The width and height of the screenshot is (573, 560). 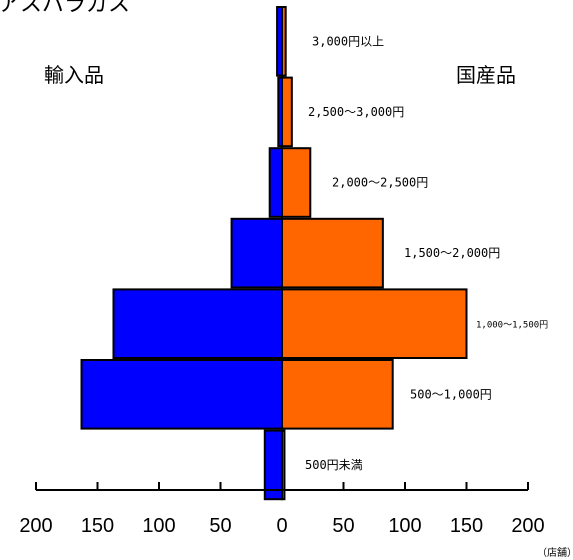 What do you see at coordinates (452, 253) in the screenshot?
I see `category-label-3: 1,500～2,000円` at bounding box center [452, 253].